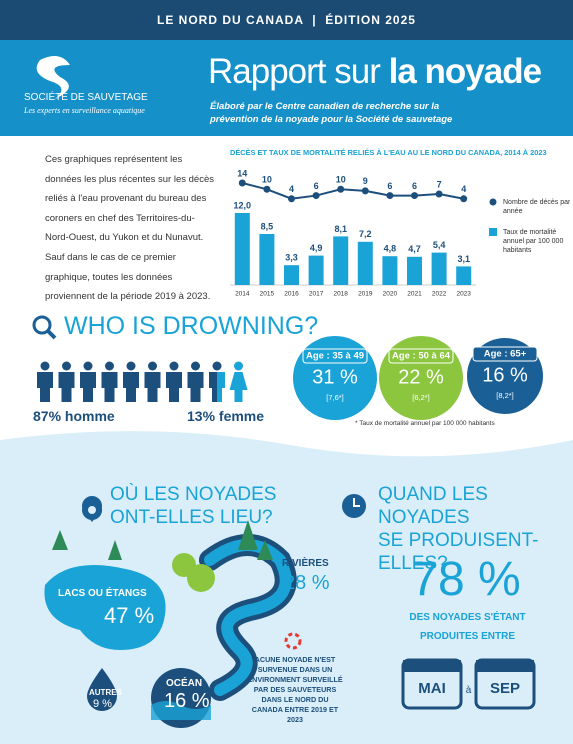 This screenshot has width=573, height=744. Describe the element at coordinates (390, 249) in the screenshot. I see `bar-label: 4,8` at that location.